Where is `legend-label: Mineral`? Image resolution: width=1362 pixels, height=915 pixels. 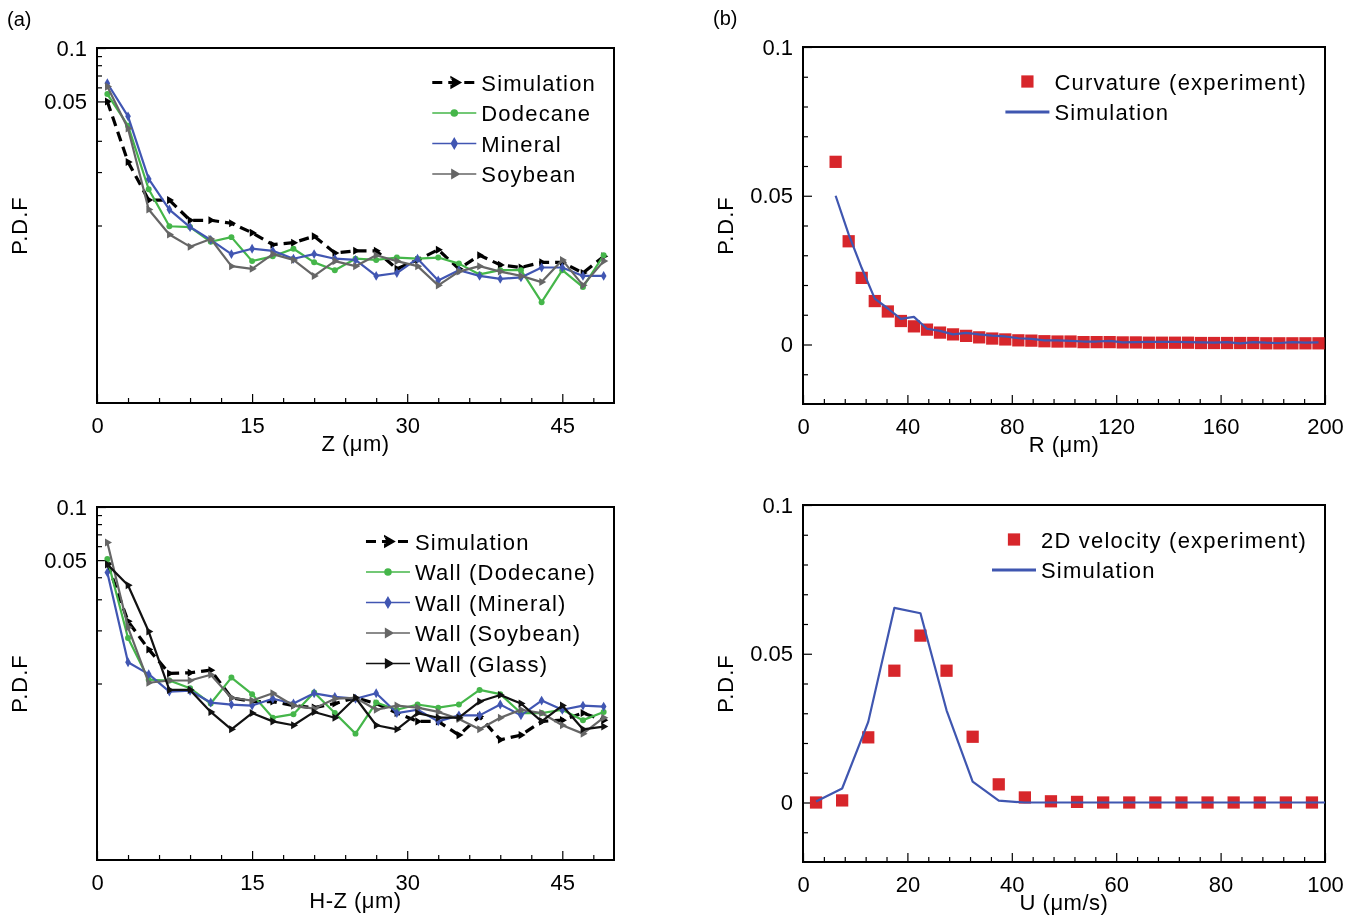 legend-label: Mineral is located at coordinates (521, 143).